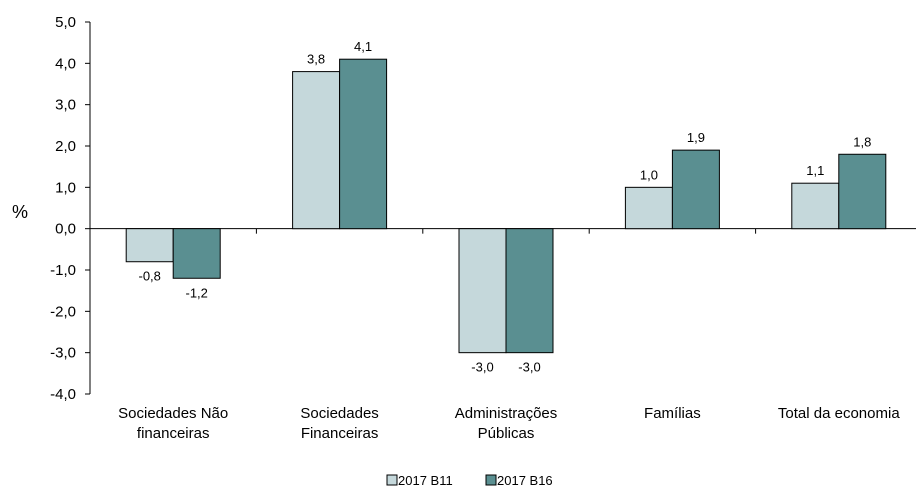 This screenshot has width=916, height=487. I want to click on legend: 2017 B11 2017 B16, so click(469, 480).